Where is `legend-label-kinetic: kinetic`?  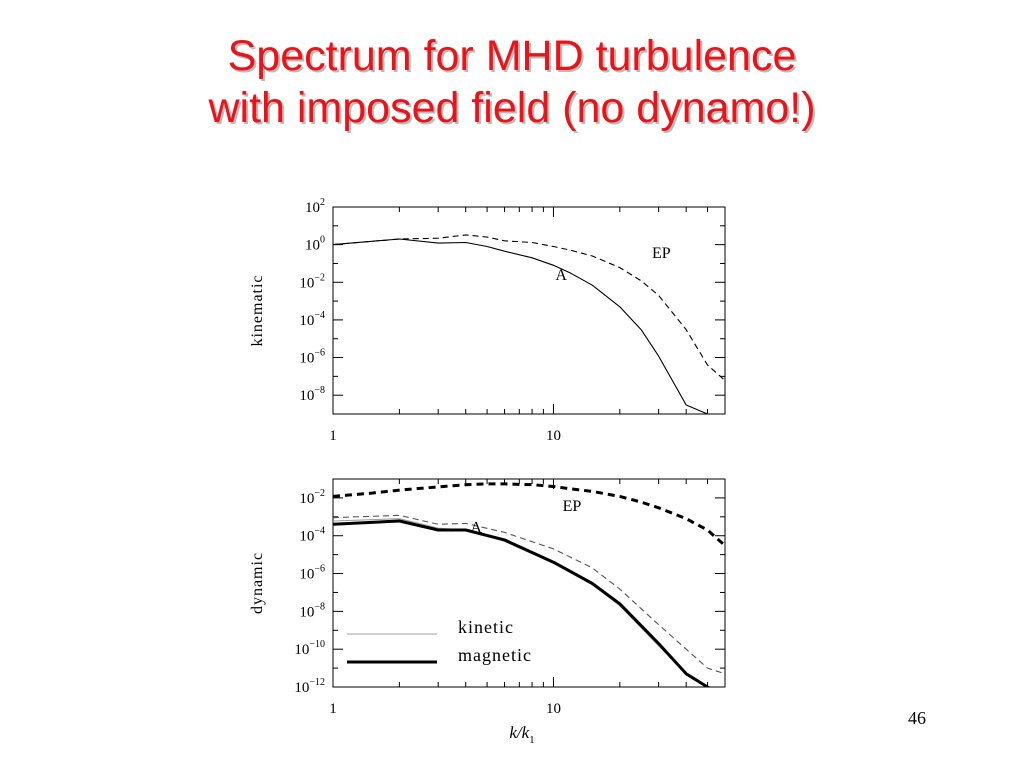
legend-label-kinetic: kinetic is located at coordinates (486, 627).